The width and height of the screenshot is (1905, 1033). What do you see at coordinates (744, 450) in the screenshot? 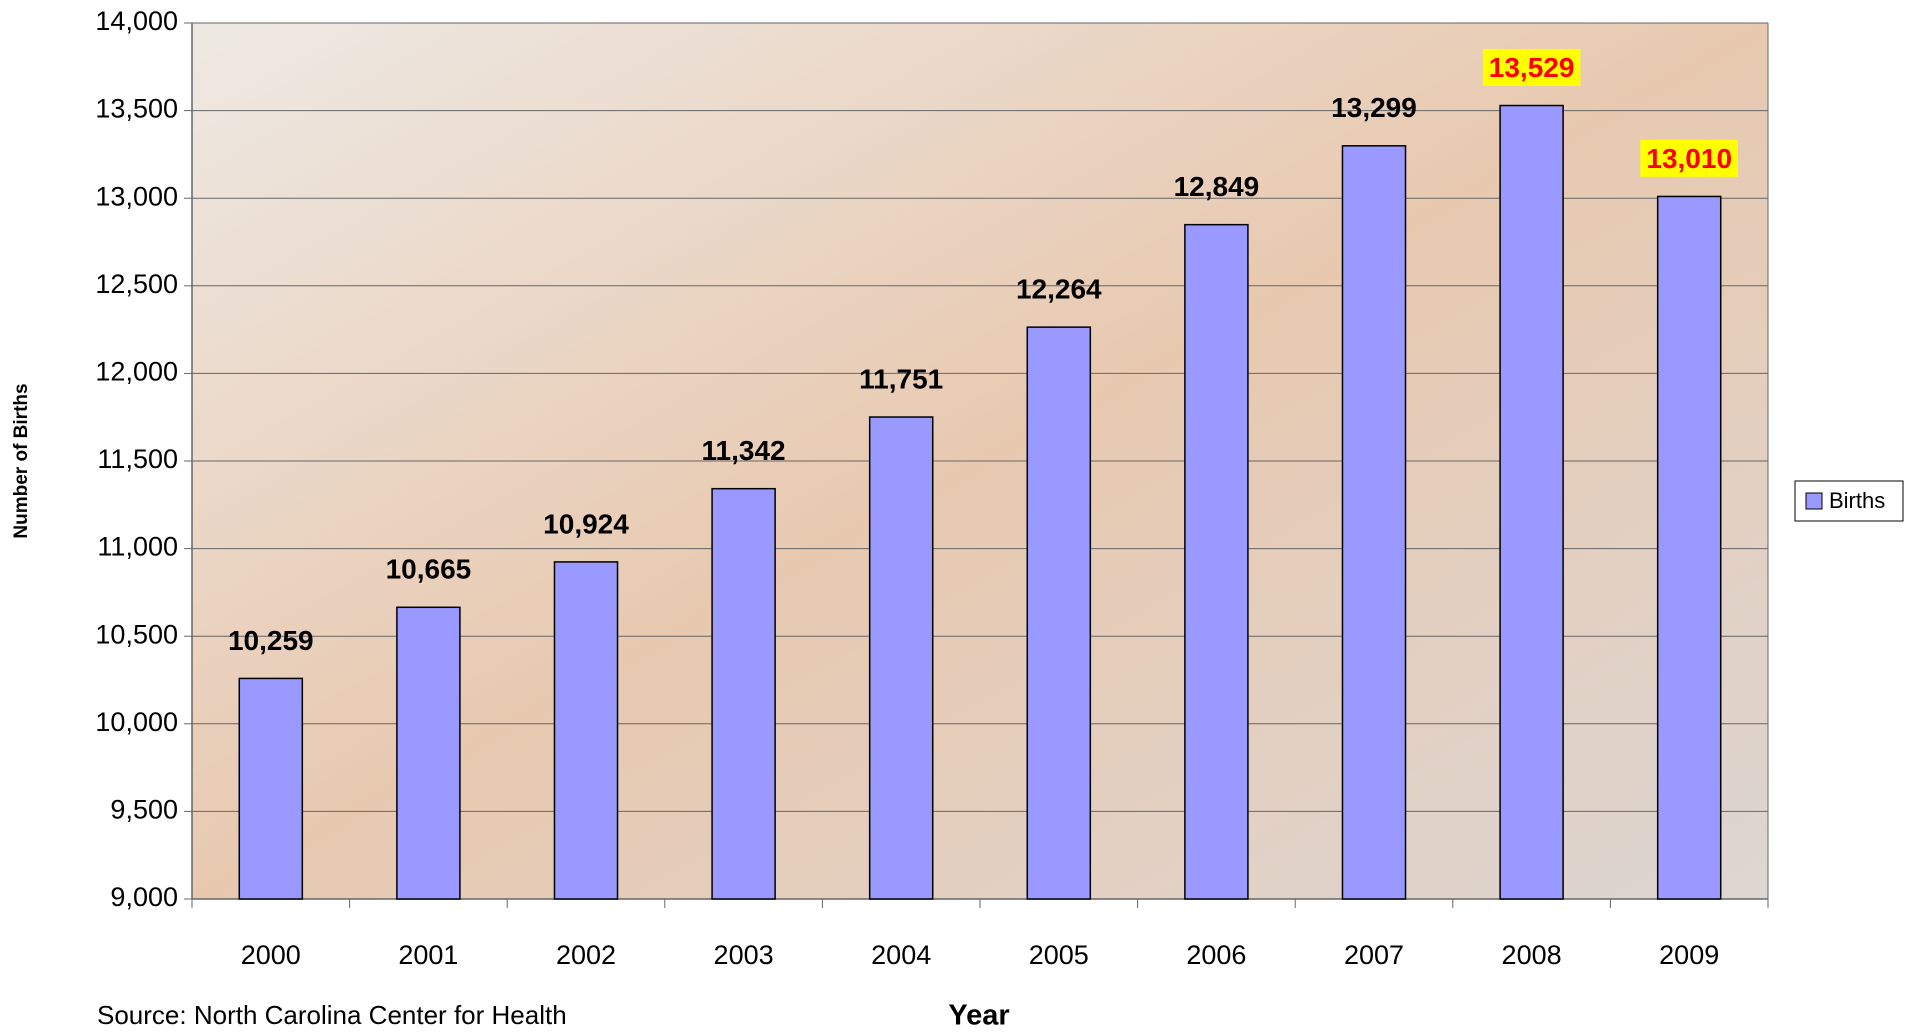
I see `data-label: 11,342` at bounding box center [744, 450].